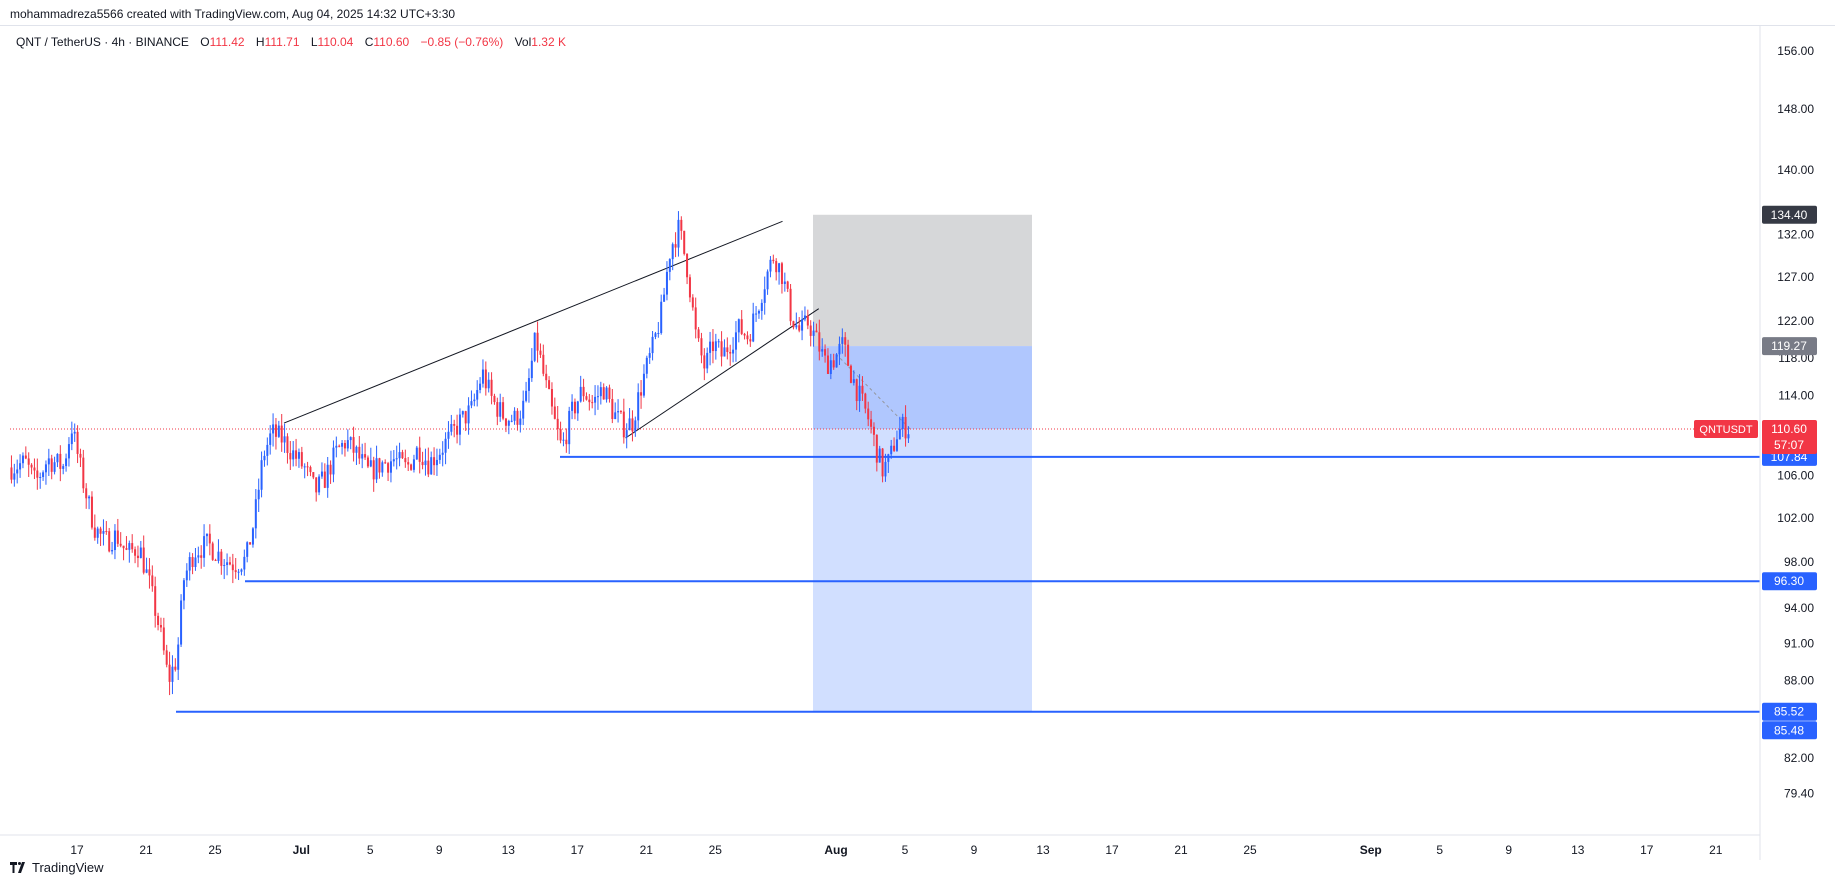  What do you see at coordinates (260, 42) in the screenshot?
I see `legend-high-label: H` at bounding box center [260, 42].